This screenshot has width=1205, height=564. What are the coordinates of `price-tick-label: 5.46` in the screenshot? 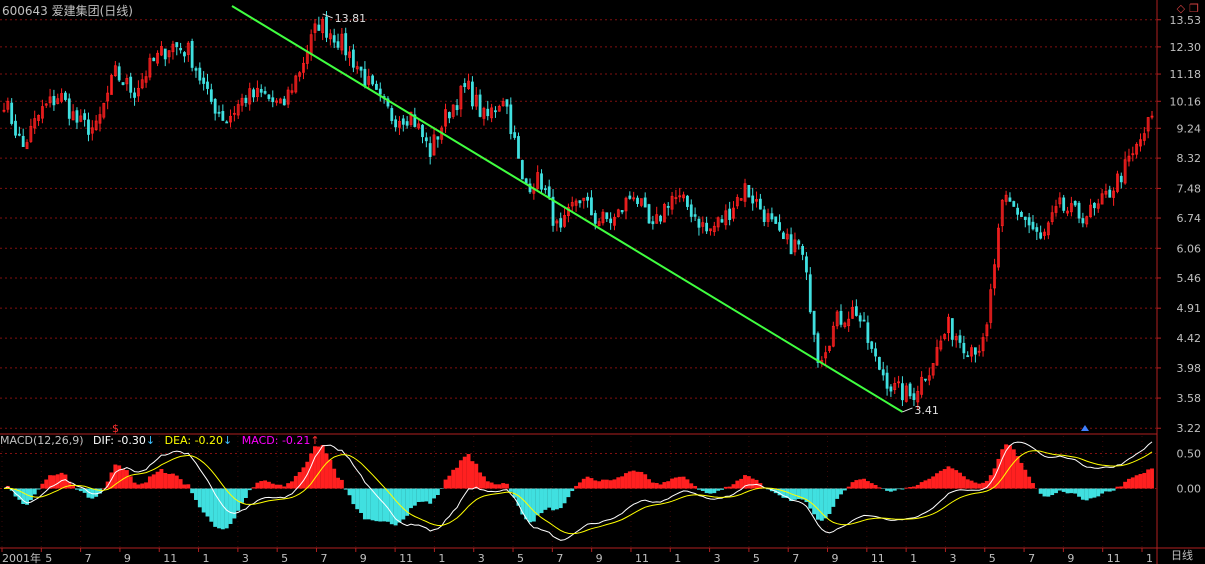 It's located at (1189, 278).